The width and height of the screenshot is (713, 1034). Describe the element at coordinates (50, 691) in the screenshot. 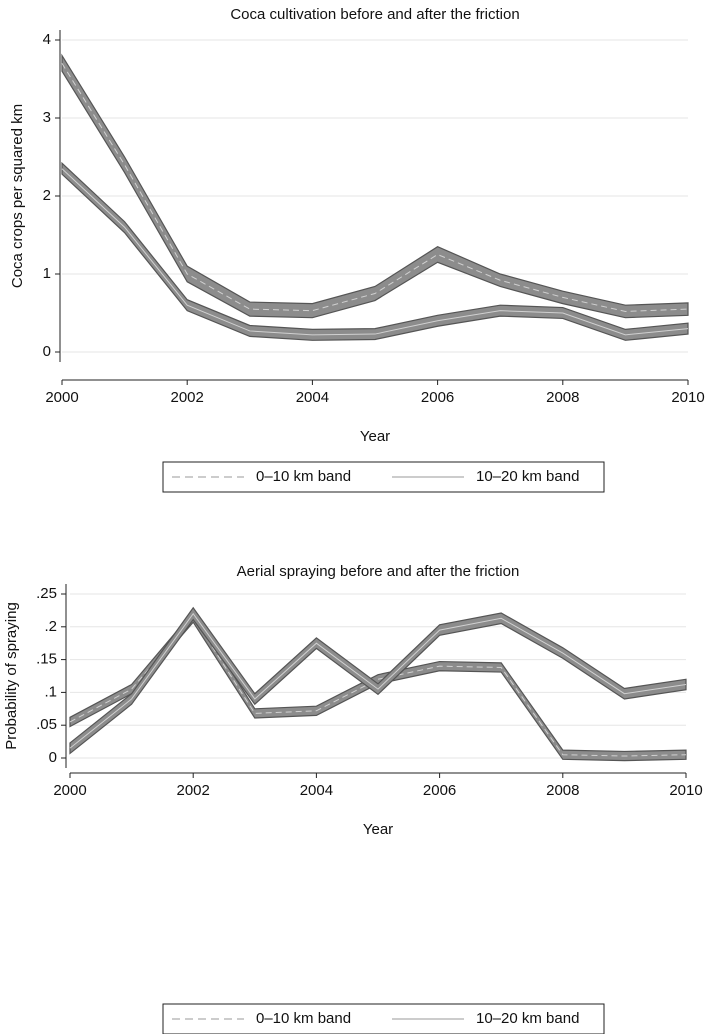

I see `y-tick-label: .1` at that location.